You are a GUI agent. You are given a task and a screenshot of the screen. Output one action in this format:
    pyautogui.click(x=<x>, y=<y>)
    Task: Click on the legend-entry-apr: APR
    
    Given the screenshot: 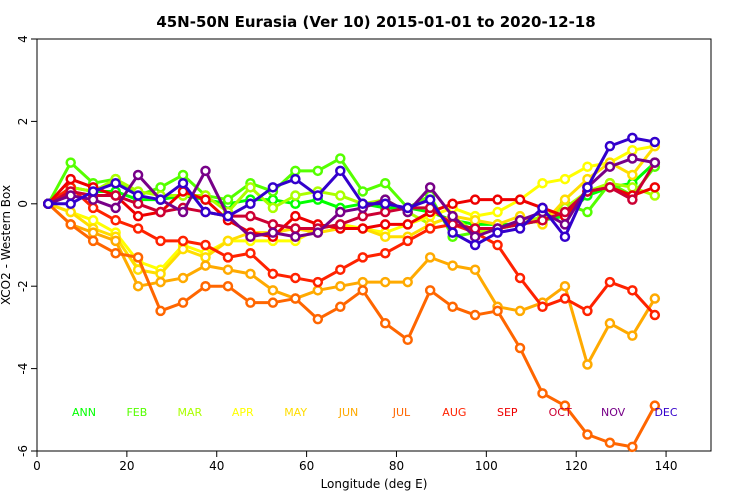 What is the action you would take?
    pyautogui.click(x=243, y=412)
    